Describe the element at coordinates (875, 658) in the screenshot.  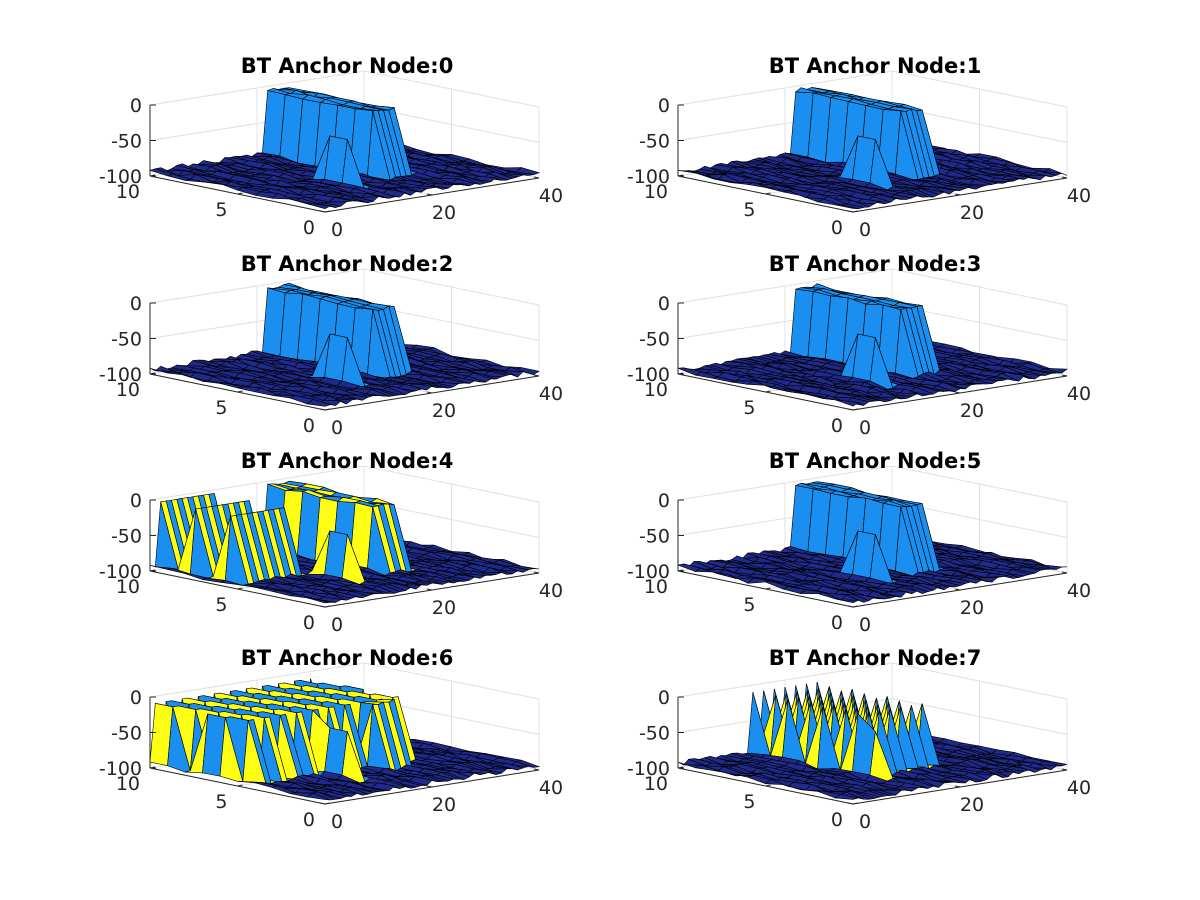
I see `subplot-title: BT Anchor Node:7` at that location.